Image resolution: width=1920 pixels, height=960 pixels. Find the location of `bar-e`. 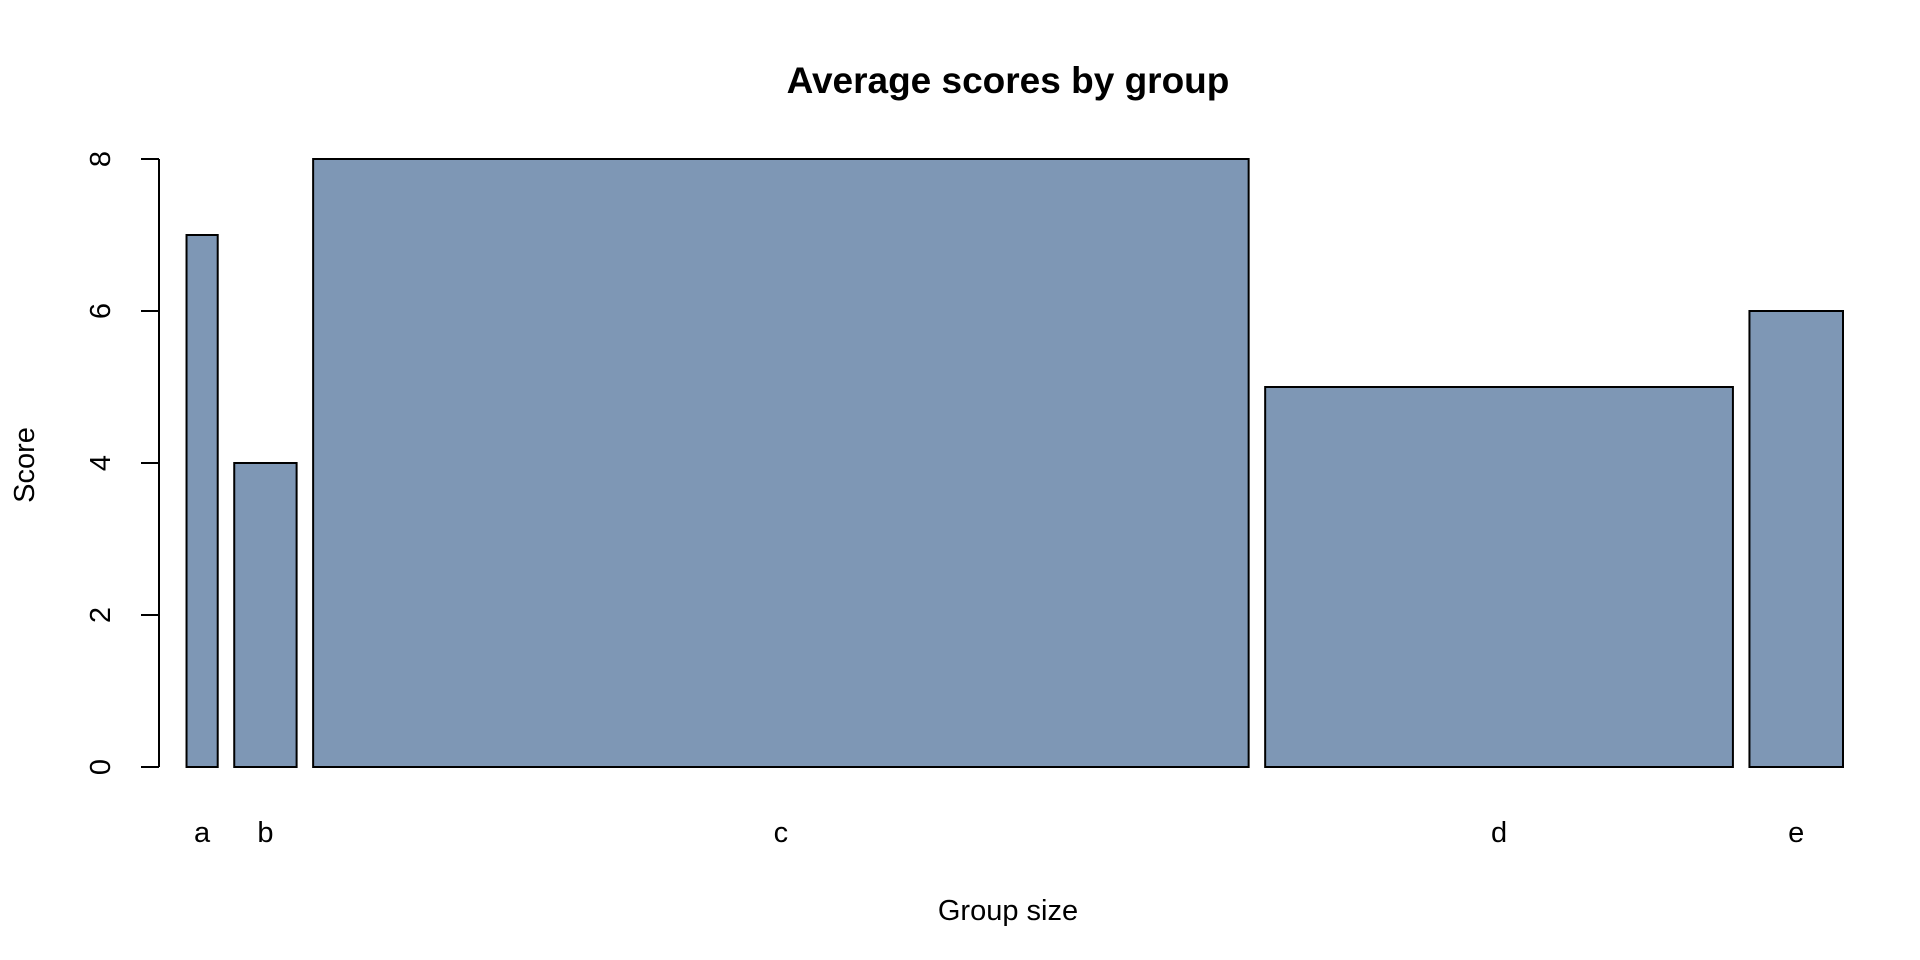

bar-e is located at coordinates (1796, 539).